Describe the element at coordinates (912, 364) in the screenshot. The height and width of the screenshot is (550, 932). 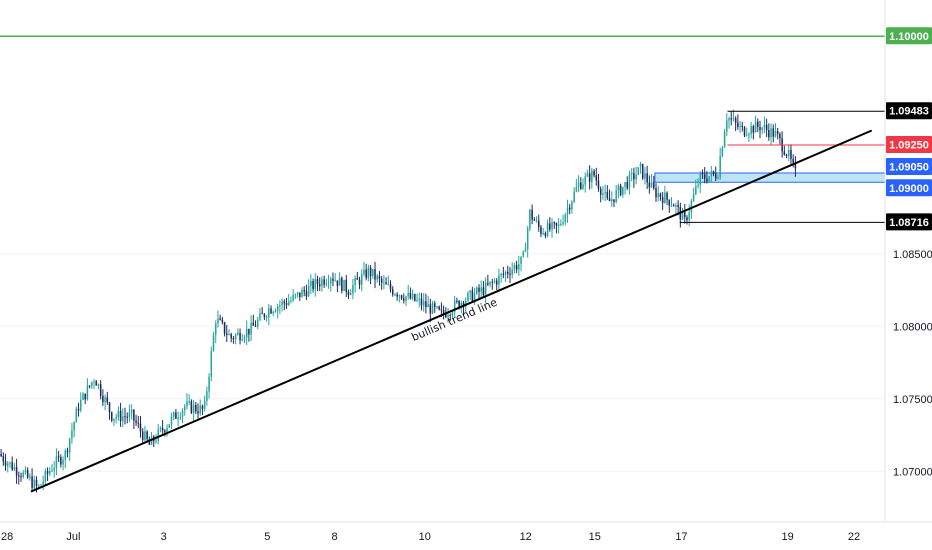
I see `price-axis: 1.07000 1.07500 1.08000 1.08500` at that location.